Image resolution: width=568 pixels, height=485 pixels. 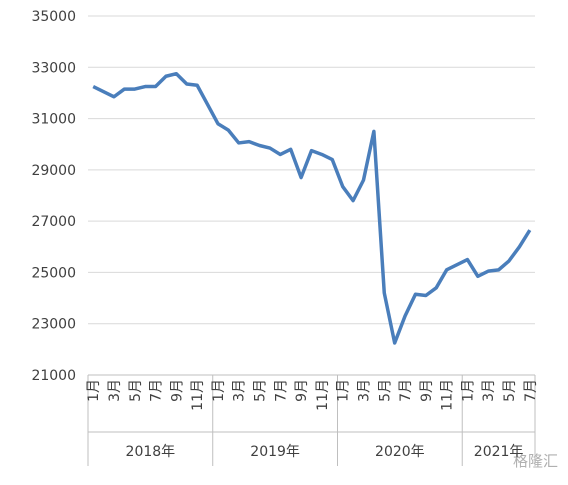 I want to click on year-label: 2019年, so click(x=275, y=452).